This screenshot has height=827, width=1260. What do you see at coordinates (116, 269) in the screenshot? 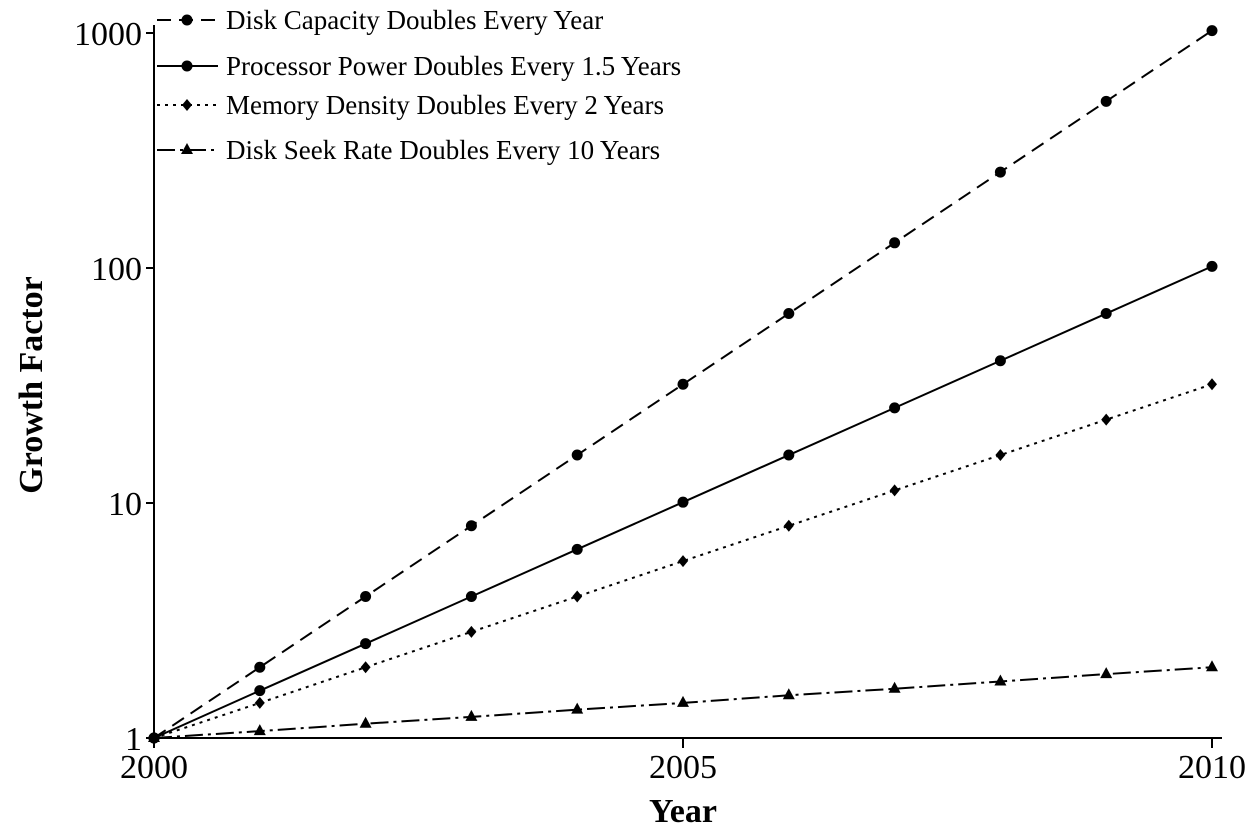
I see `y-tick-label: 100` at bounding box center [116, 269].